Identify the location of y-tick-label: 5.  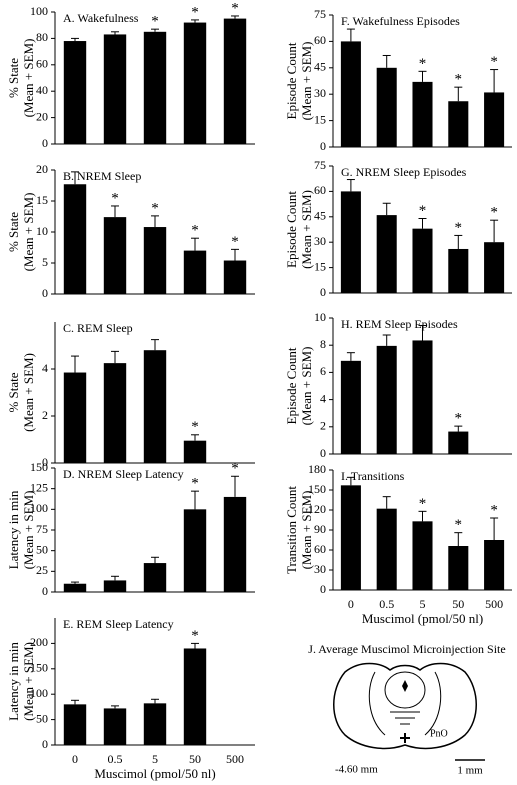
(45, 262).